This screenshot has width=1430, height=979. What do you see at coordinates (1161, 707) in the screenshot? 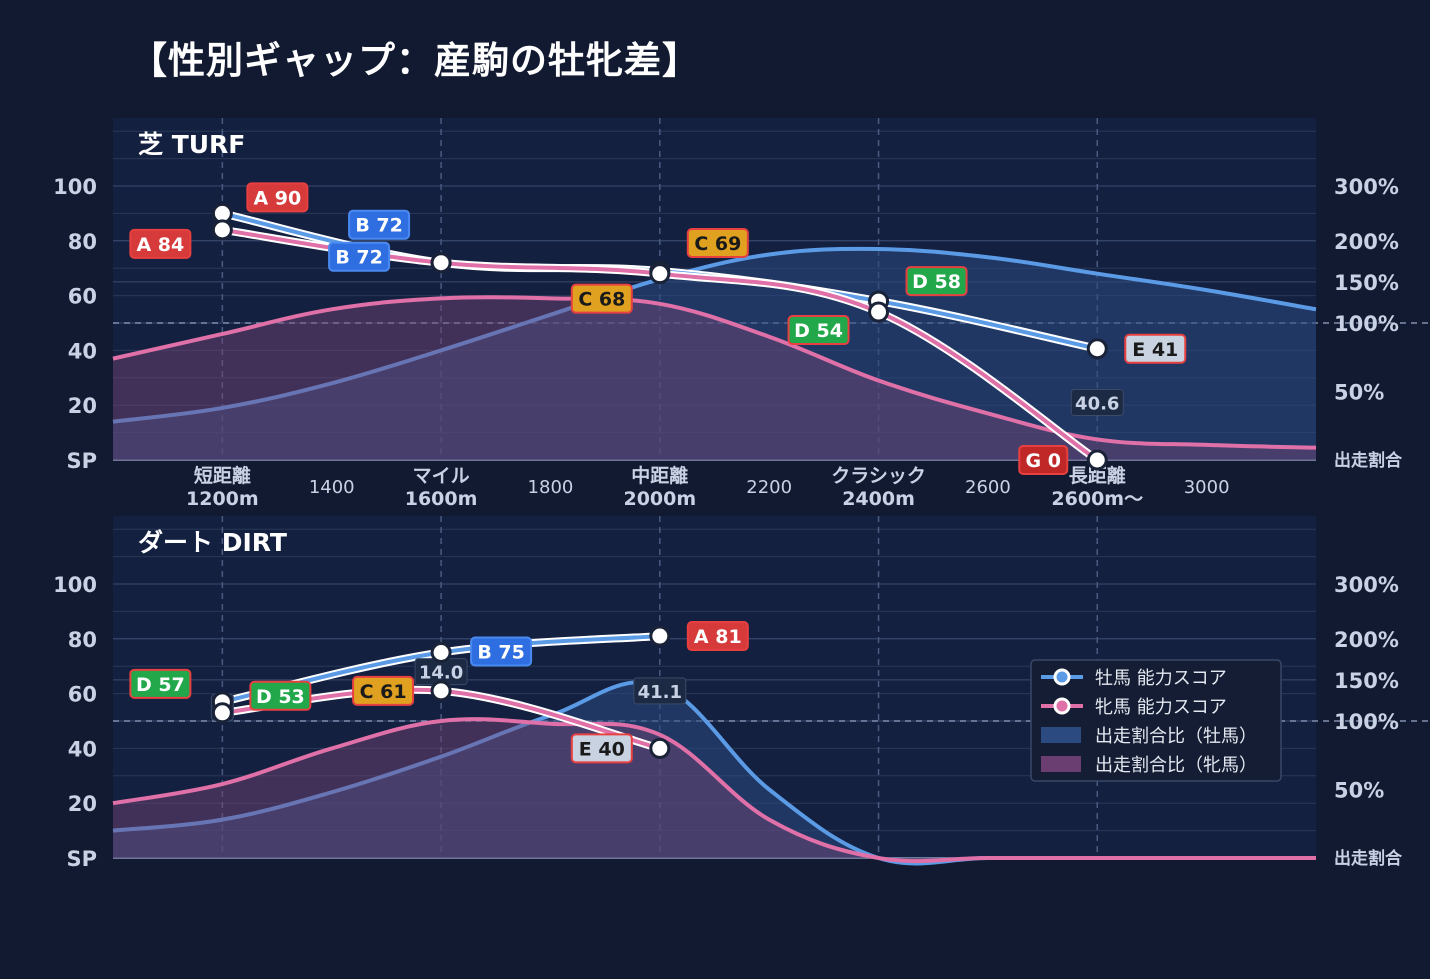
I see `legend-item-label: 牝馬 能力スコア` at bounding box center [1161, 707].